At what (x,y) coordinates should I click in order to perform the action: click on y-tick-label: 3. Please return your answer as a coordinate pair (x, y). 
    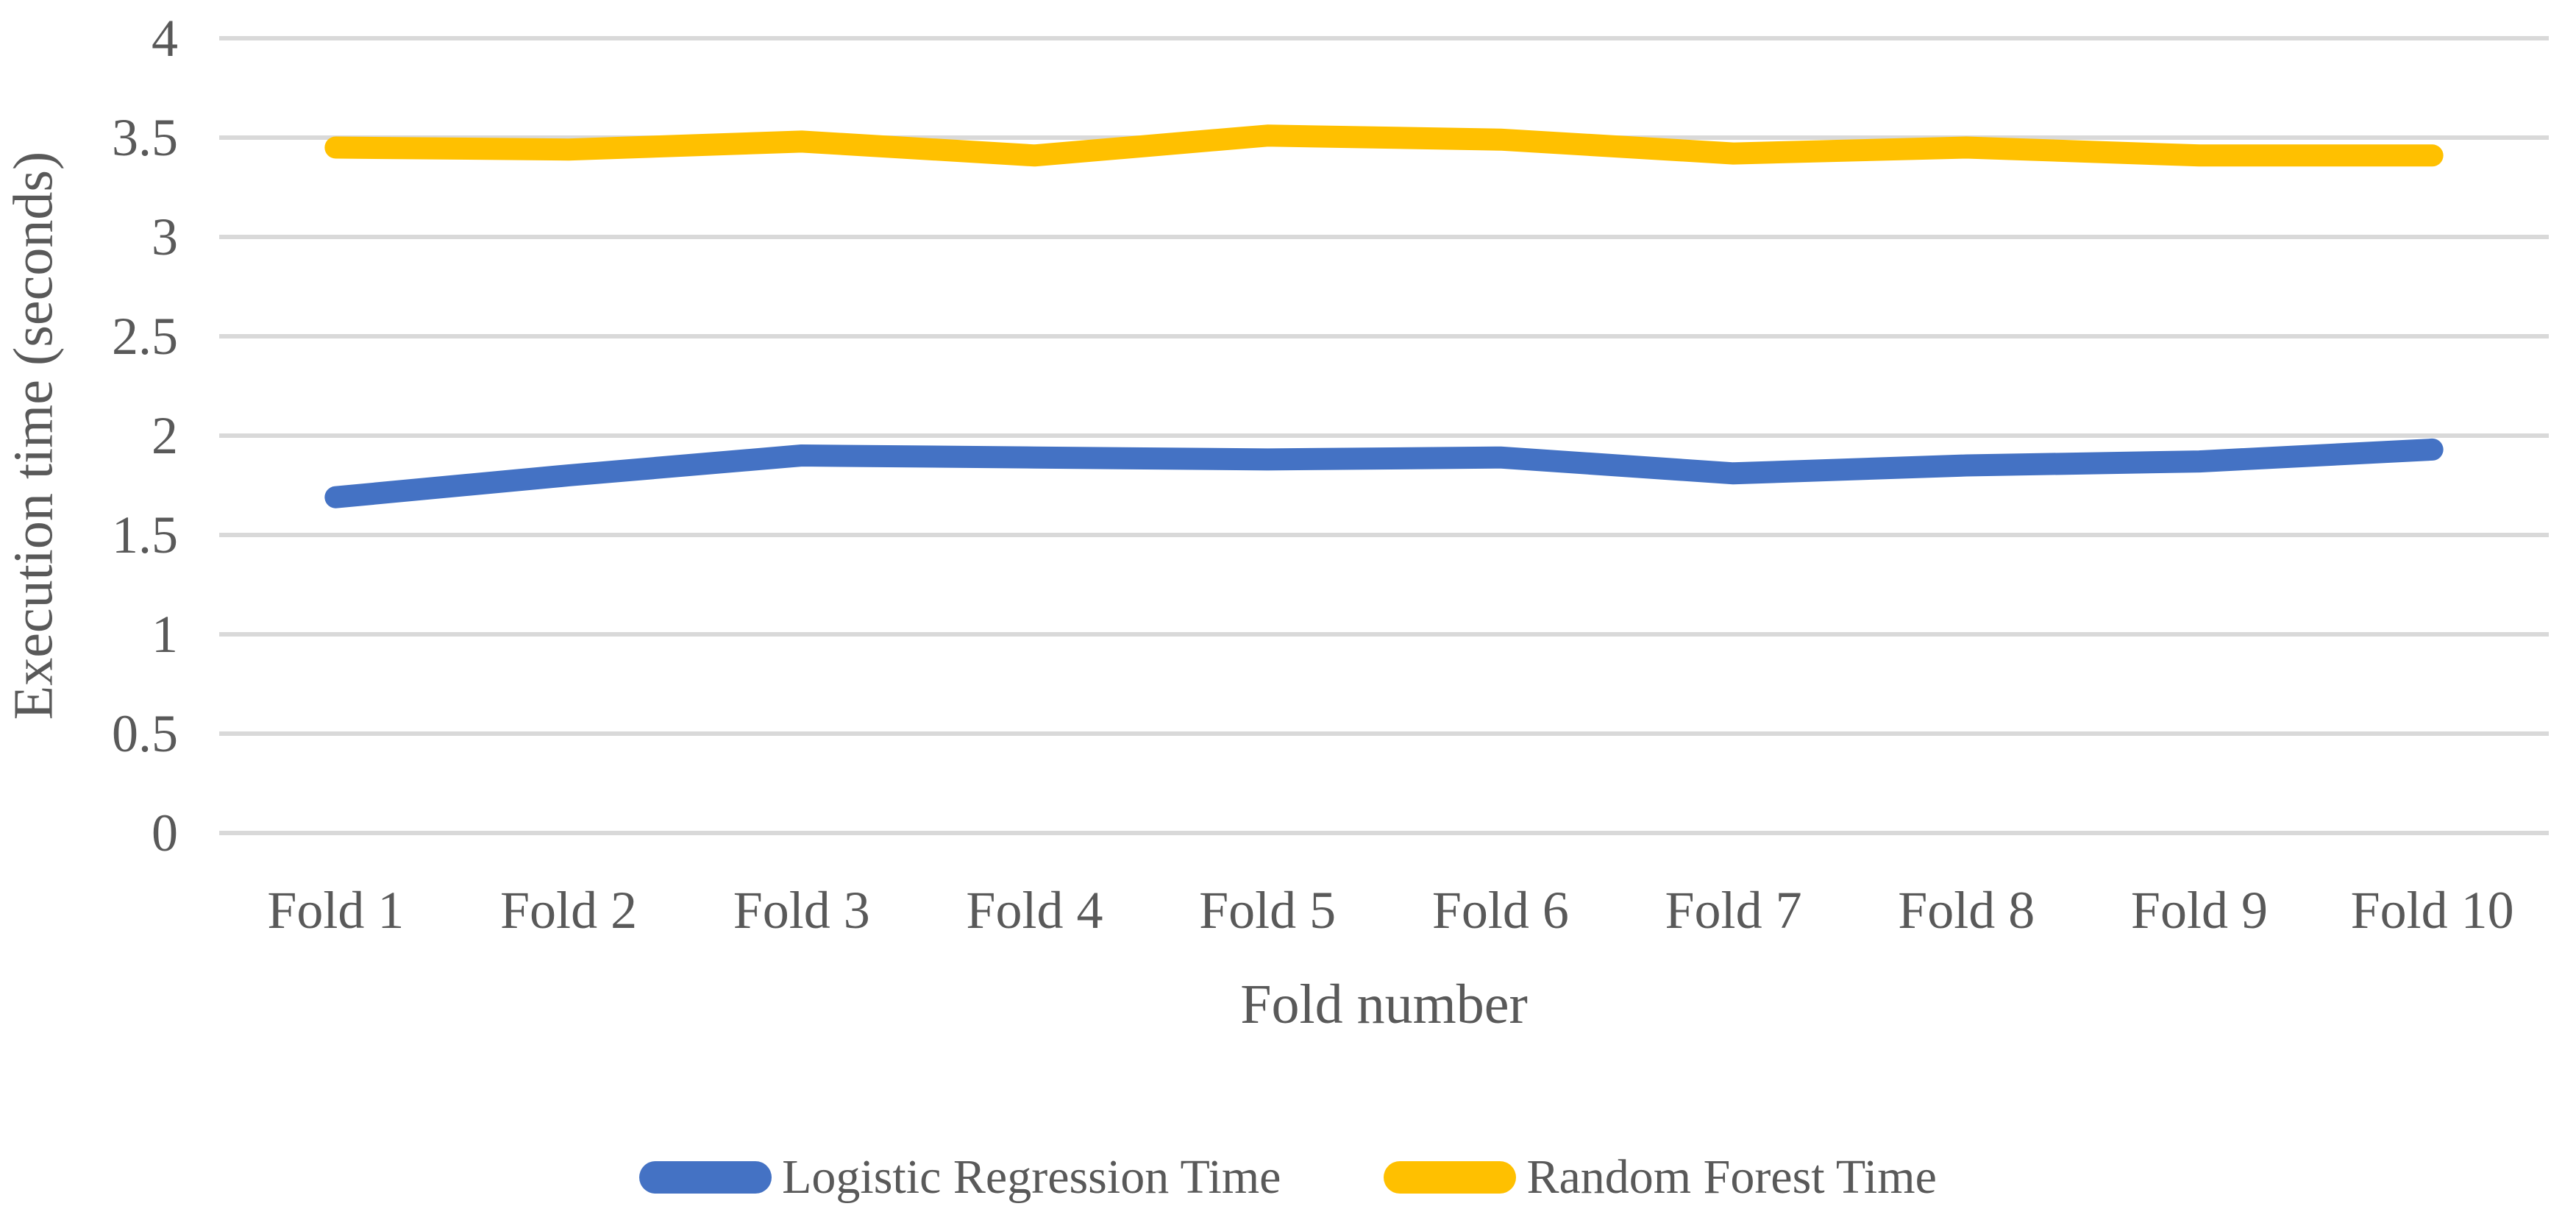
    Looking at the image, I should click on (165, 237).